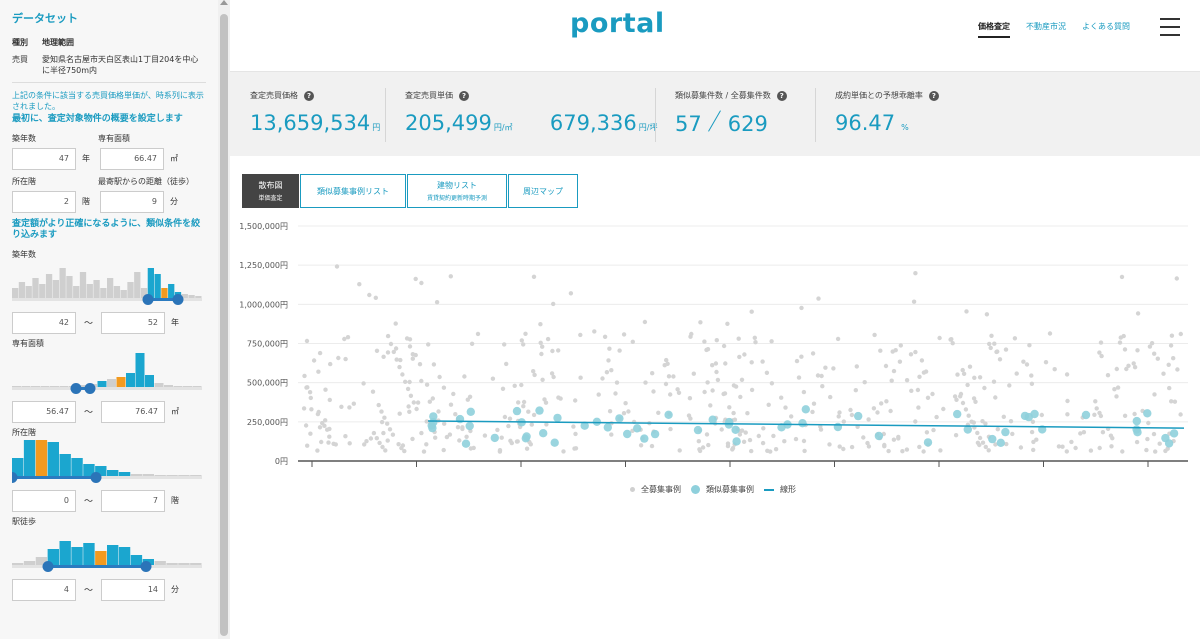 This screenshot has height=639, width=1200. What do you see at coordinates (175, 323) in the screenshot?
I see `age-range-unit: 年` at bounding box center [175, 323].